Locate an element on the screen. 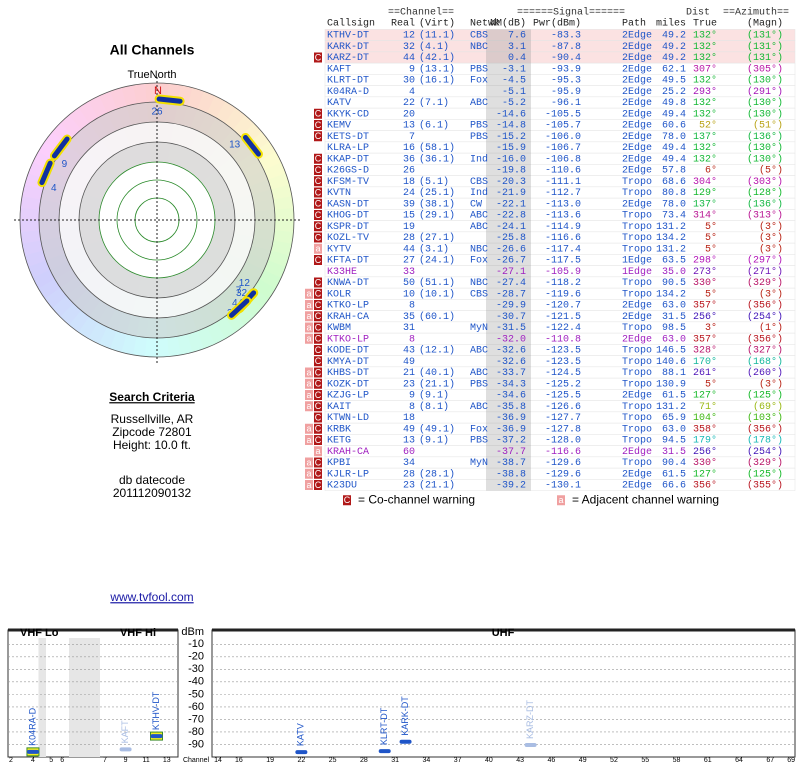  x-tick-label: 11 is located at coordinates (146, 760).